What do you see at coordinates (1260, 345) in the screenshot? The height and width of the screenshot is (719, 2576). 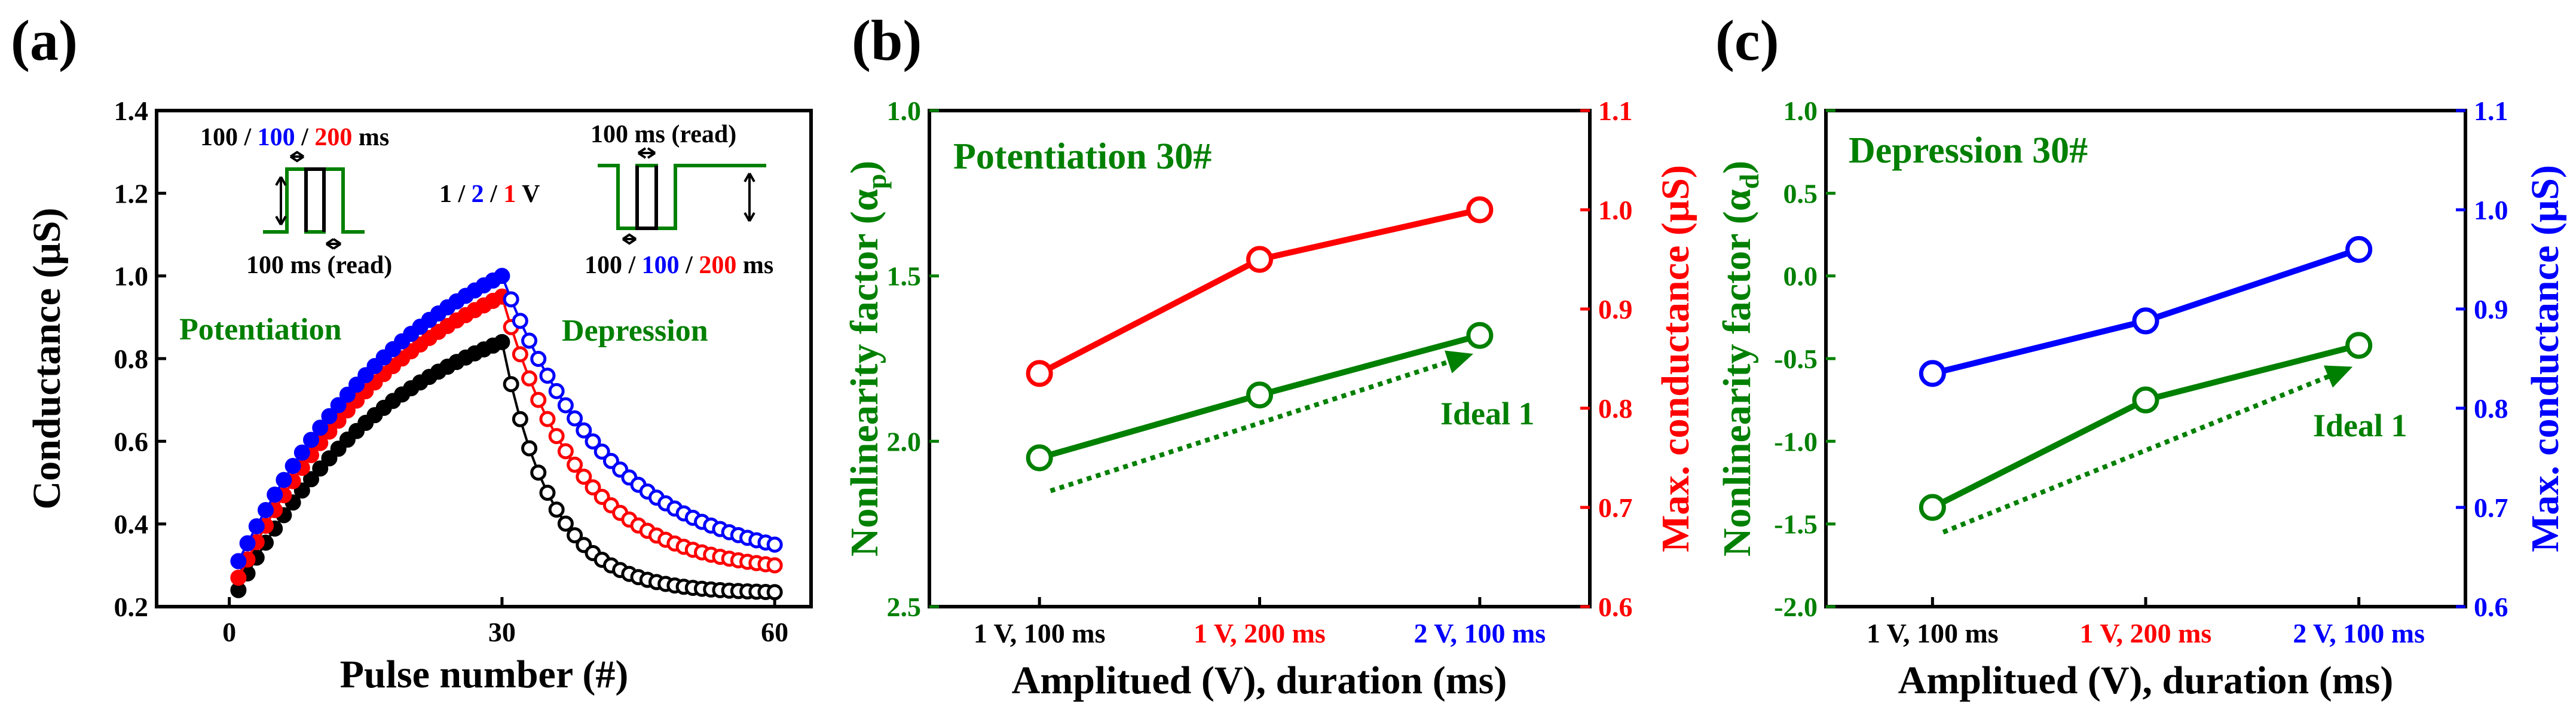 I see `panel-b-series` at bounding box center [1260, 345].